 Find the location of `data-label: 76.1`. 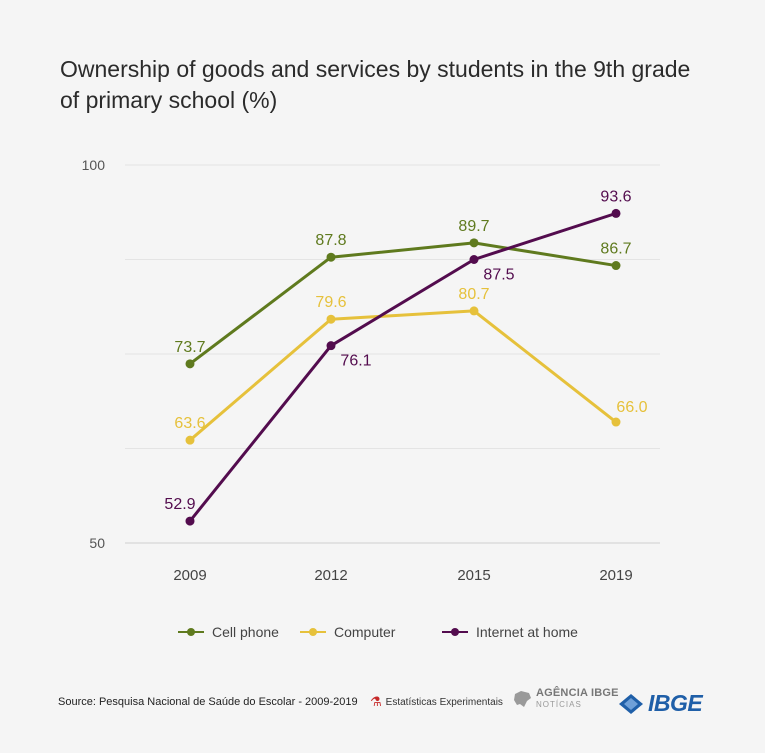

data-label: 76.1 is located at coordinates (355, 361).